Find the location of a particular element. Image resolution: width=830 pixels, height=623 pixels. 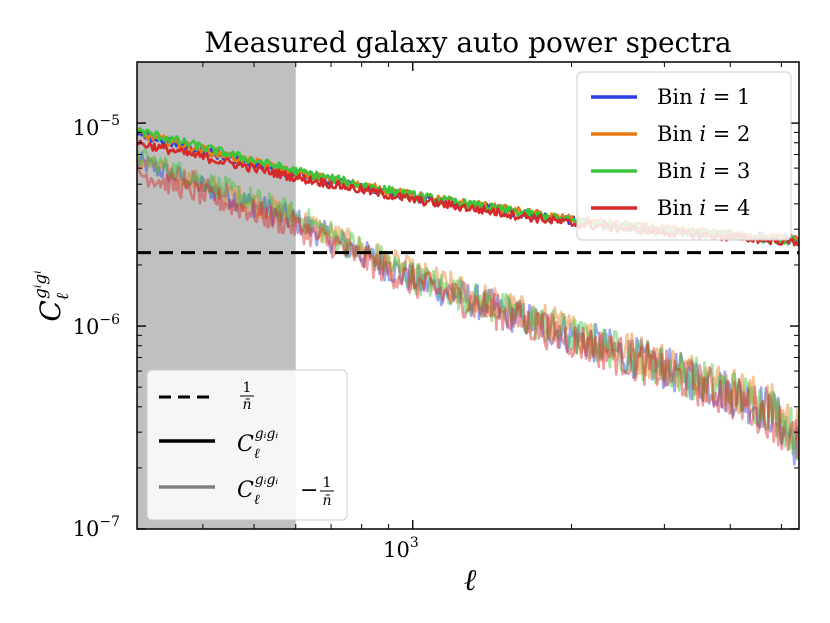

svg-text: Bin i = 2 is located at coordinates (703, 134).